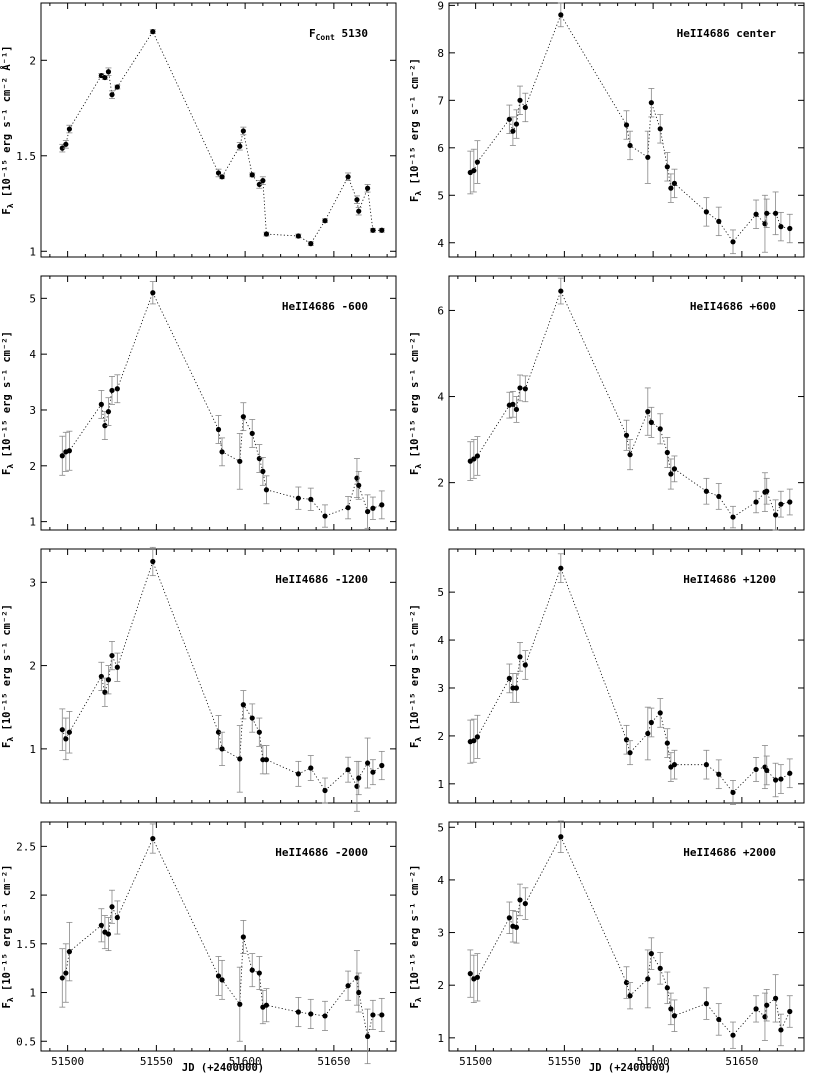  Describe the element at coordinates (653, 1061) in the screenshot. I see `x-tick-label: 51600` at that location.